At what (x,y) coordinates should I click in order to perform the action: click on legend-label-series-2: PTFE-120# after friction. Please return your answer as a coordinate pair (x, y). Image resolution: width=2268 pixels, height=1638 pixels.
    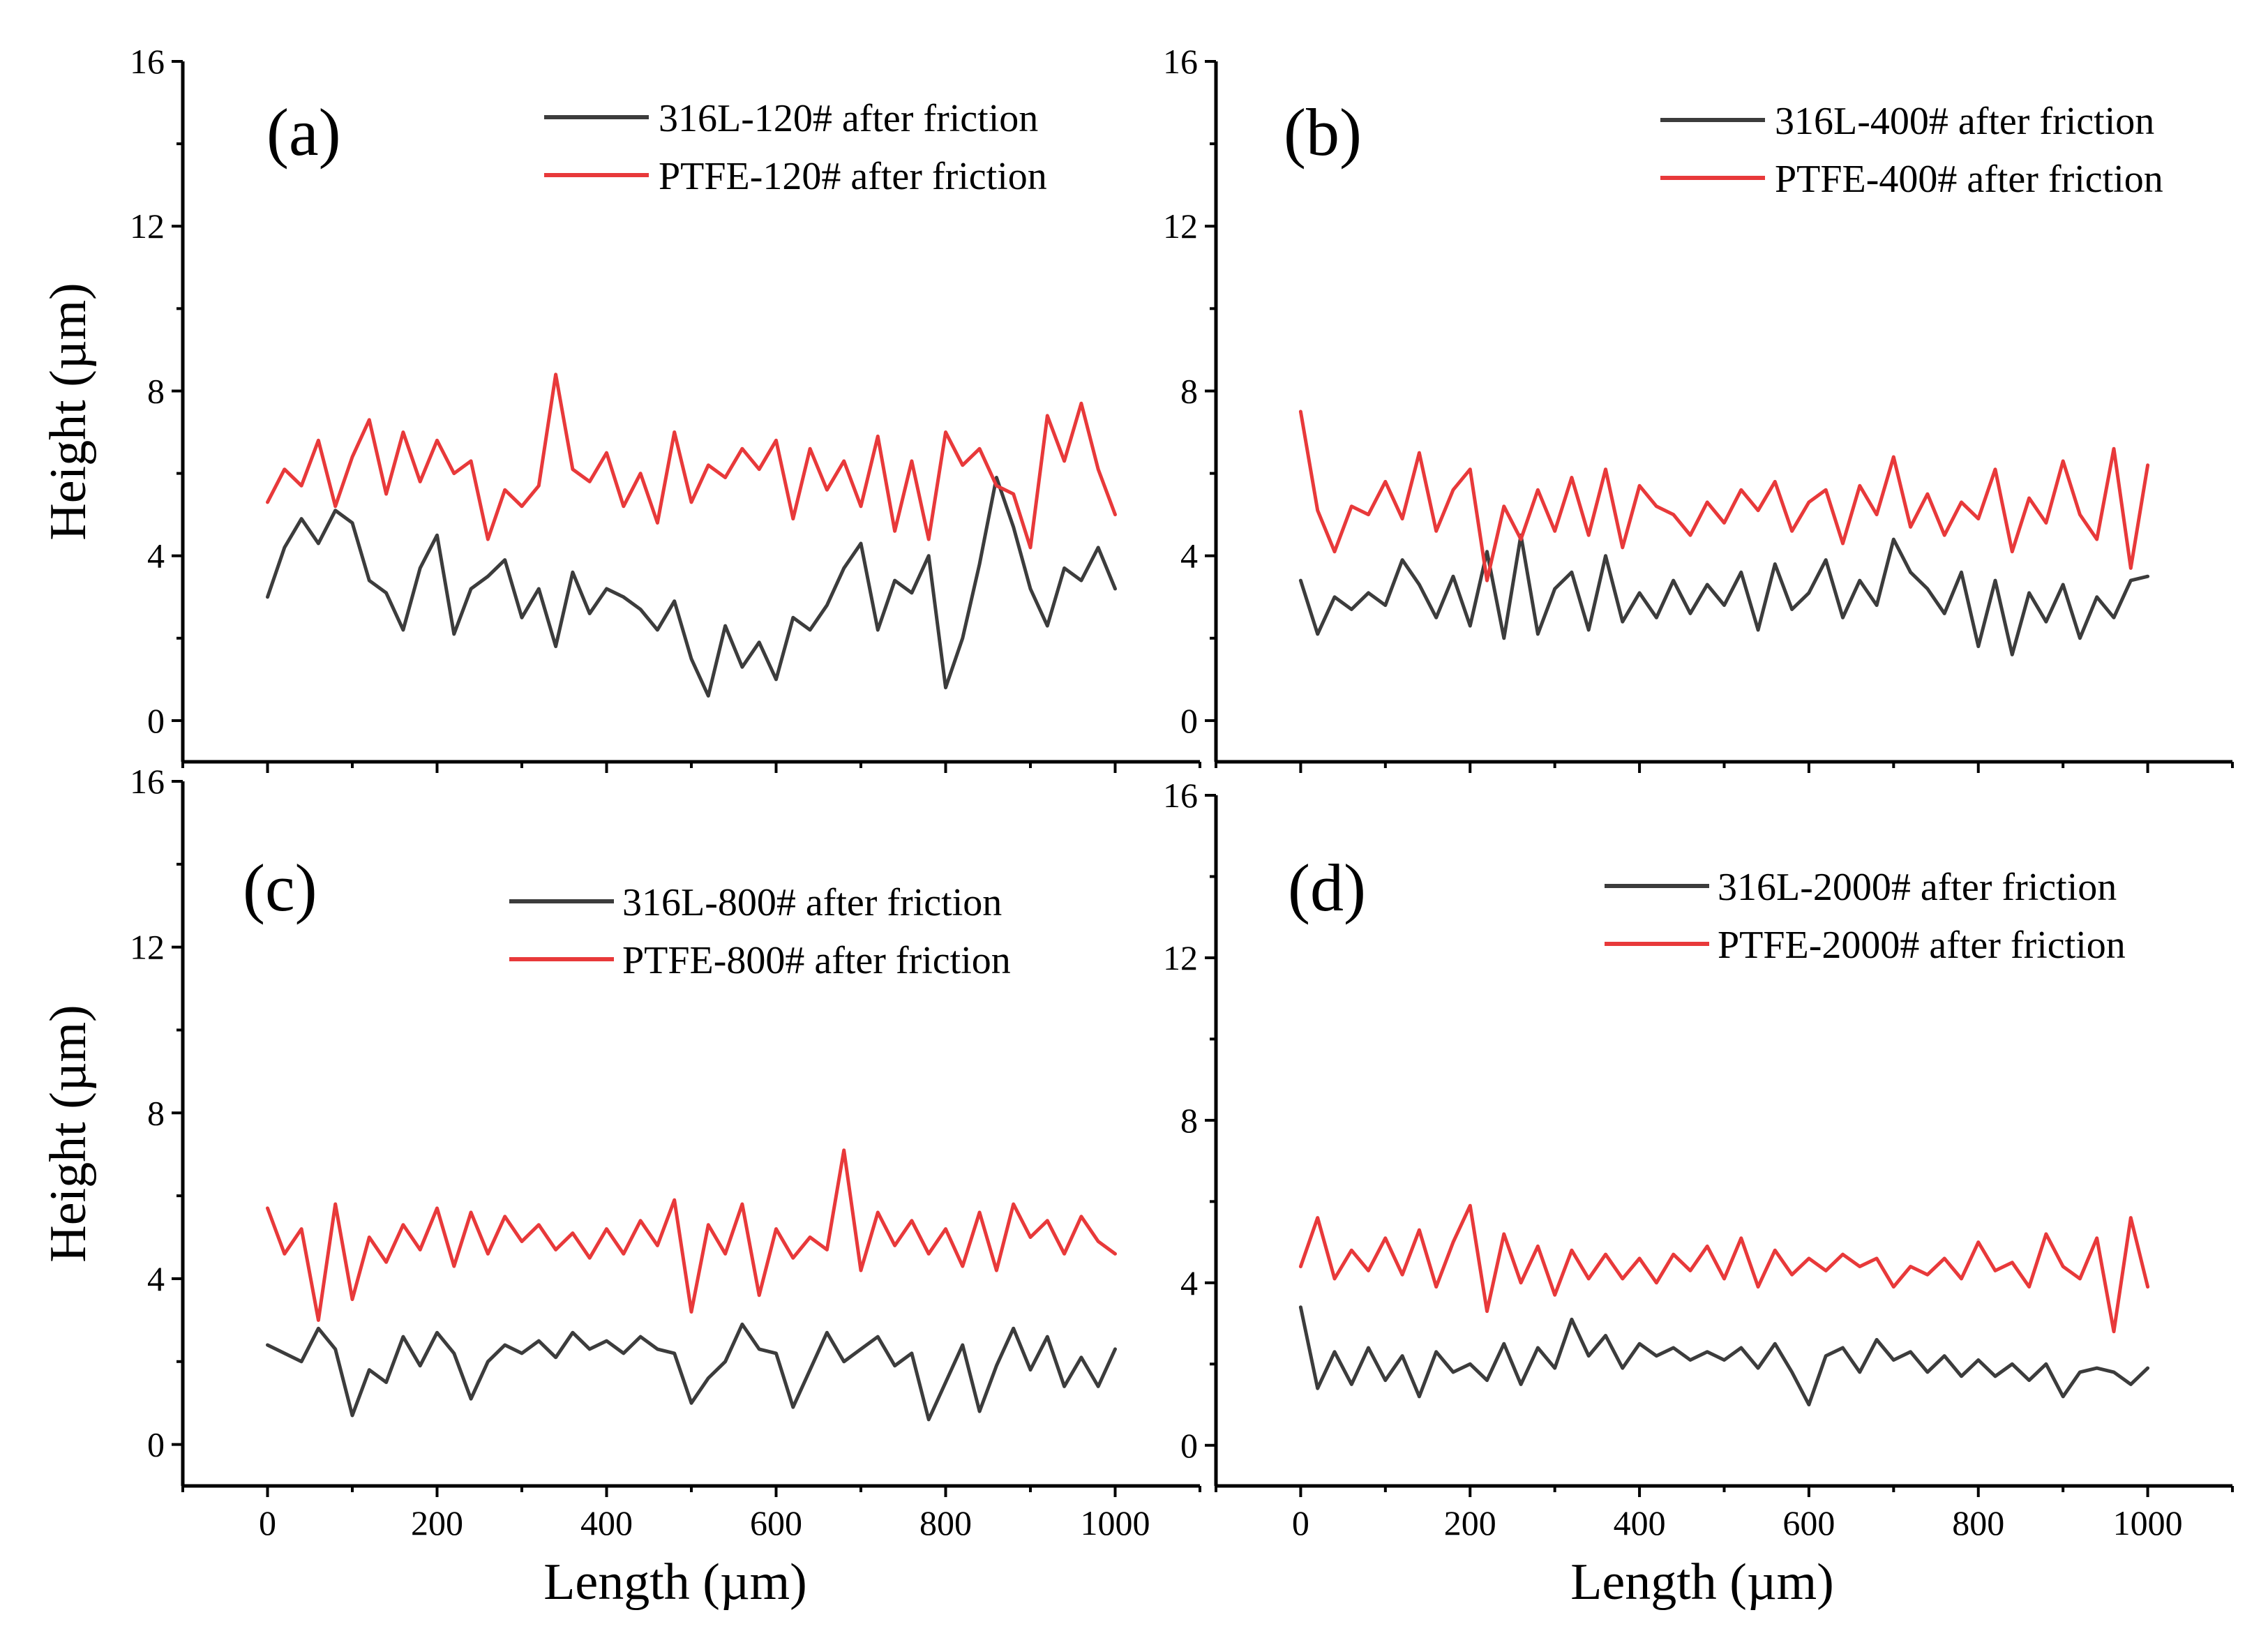
    Looking at the image, I should click on (853, 177).